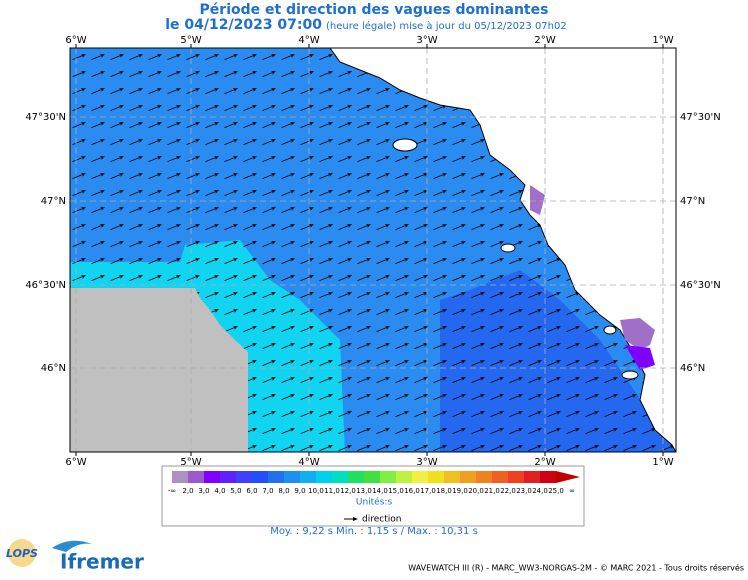  Describe the element at coordinates (316, 491) in the screenshot. I see `colorbar-label: 10,0` at that location.